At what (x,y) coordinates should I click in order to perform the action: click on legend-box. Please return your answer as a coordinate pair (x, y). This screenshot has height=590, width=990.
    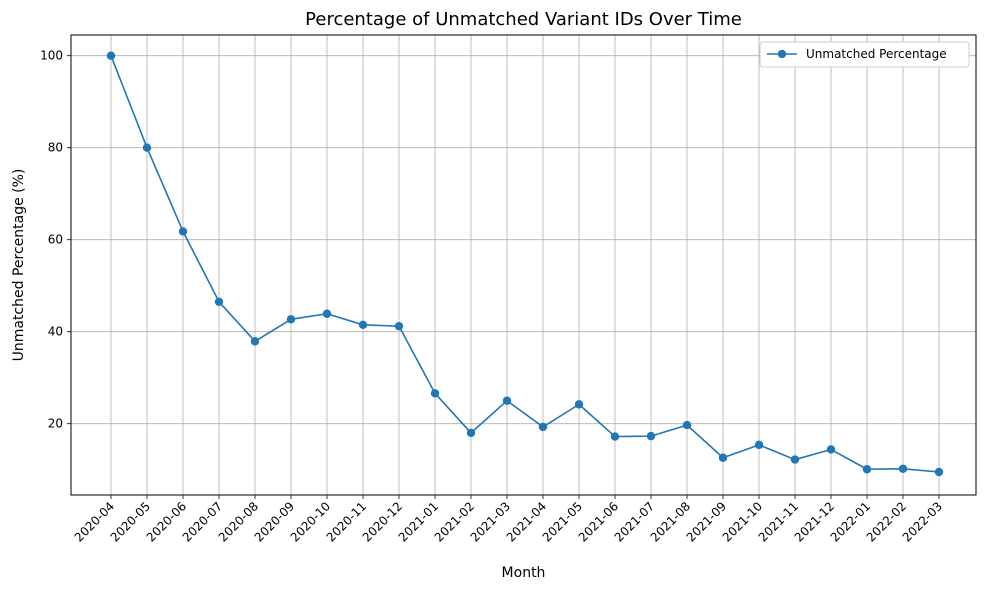
    Looking at the image, I should click on (864, 54).